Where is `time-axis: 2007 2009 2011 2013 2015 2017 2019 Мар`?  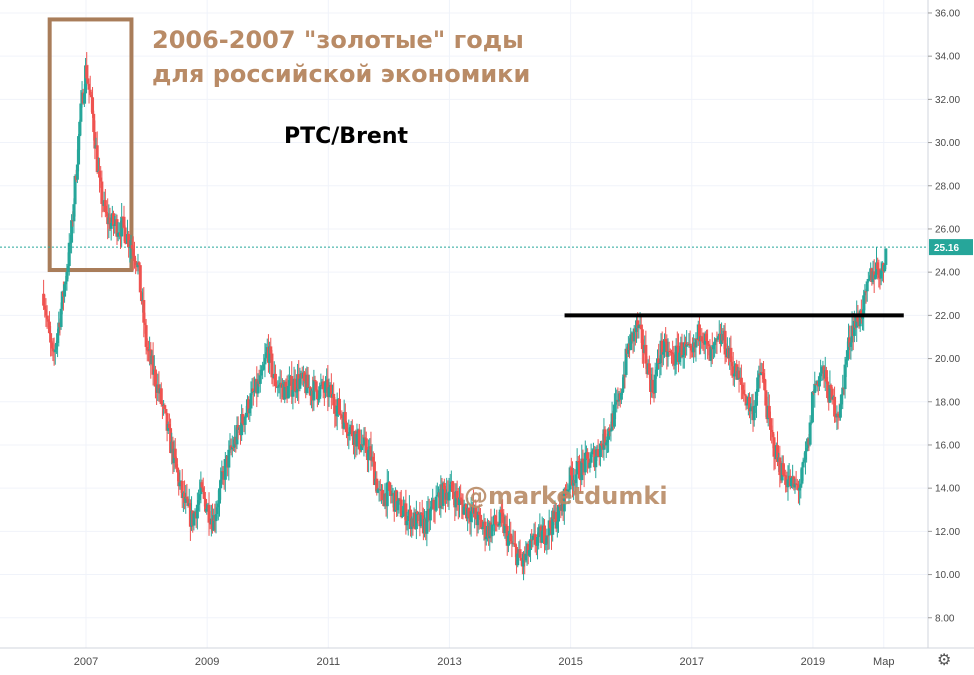
time-axis: 2007 2009 2011 2013 2015 2017 2019 Мар is located at coordinates (484, 662).